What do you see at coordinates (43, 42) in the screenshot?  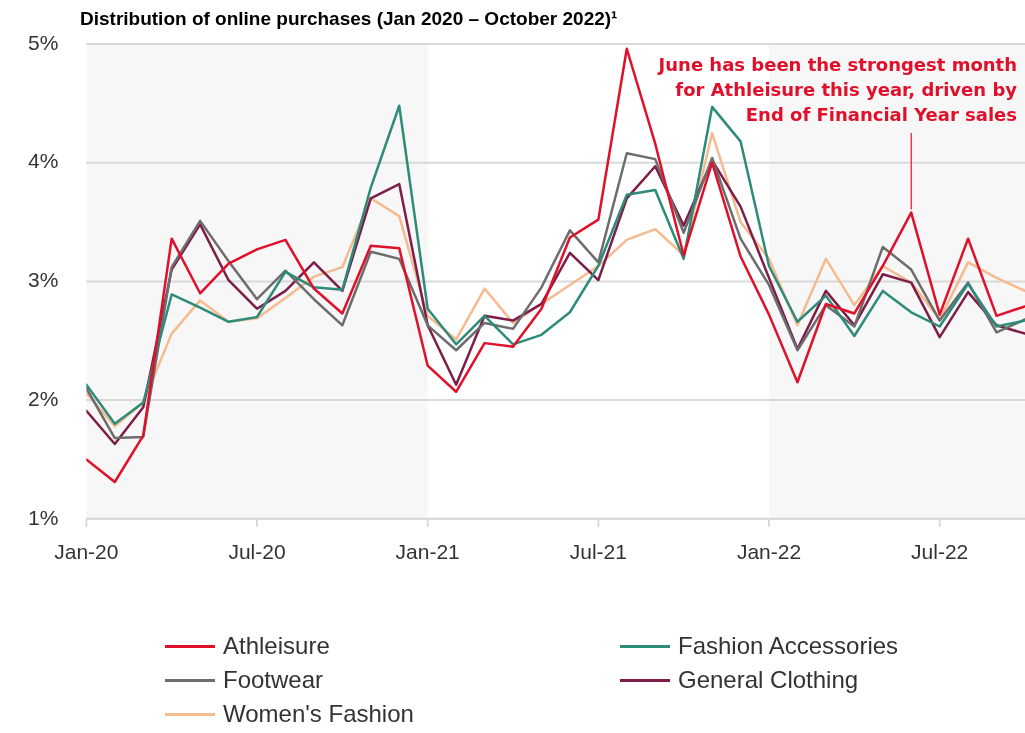 I see `y-tick-label: 5%` at bounding box center [43, 42].